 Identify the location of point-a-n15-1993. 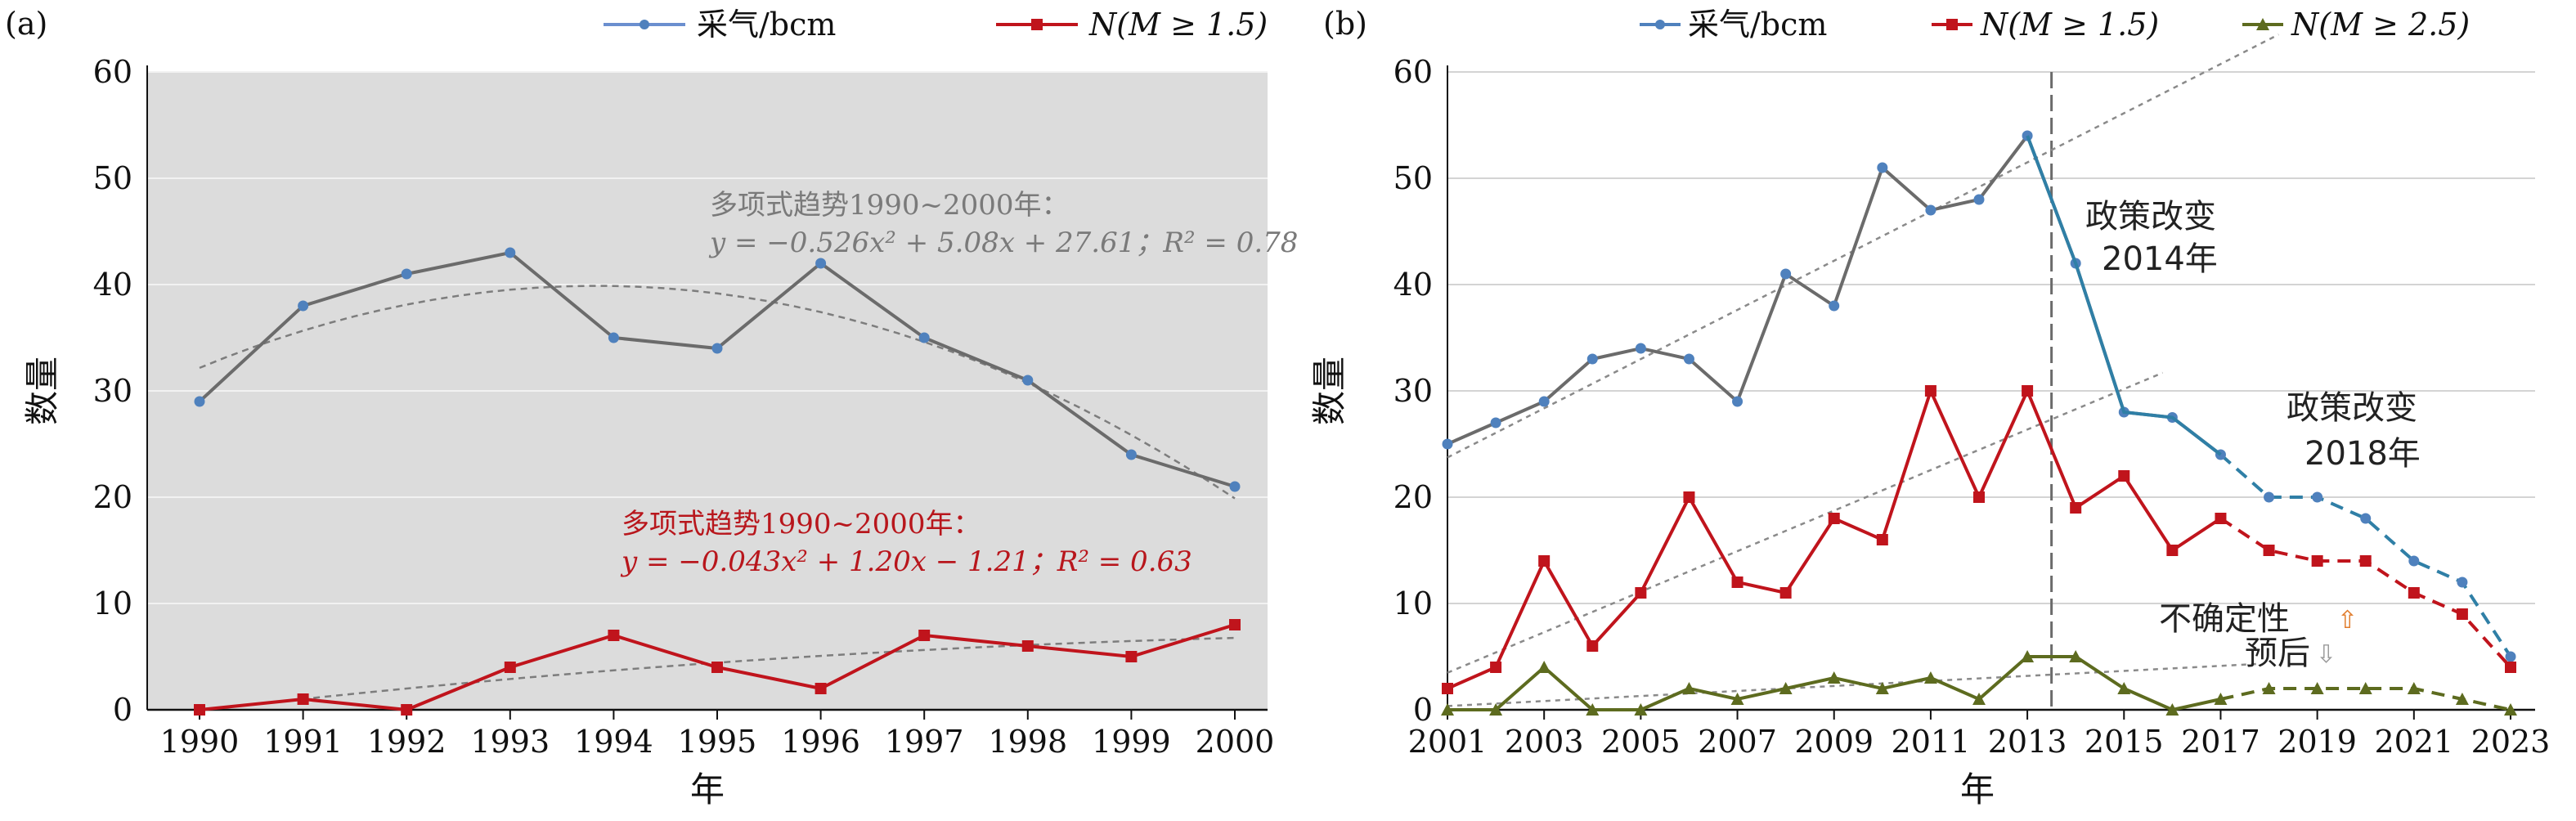
(510, 667).